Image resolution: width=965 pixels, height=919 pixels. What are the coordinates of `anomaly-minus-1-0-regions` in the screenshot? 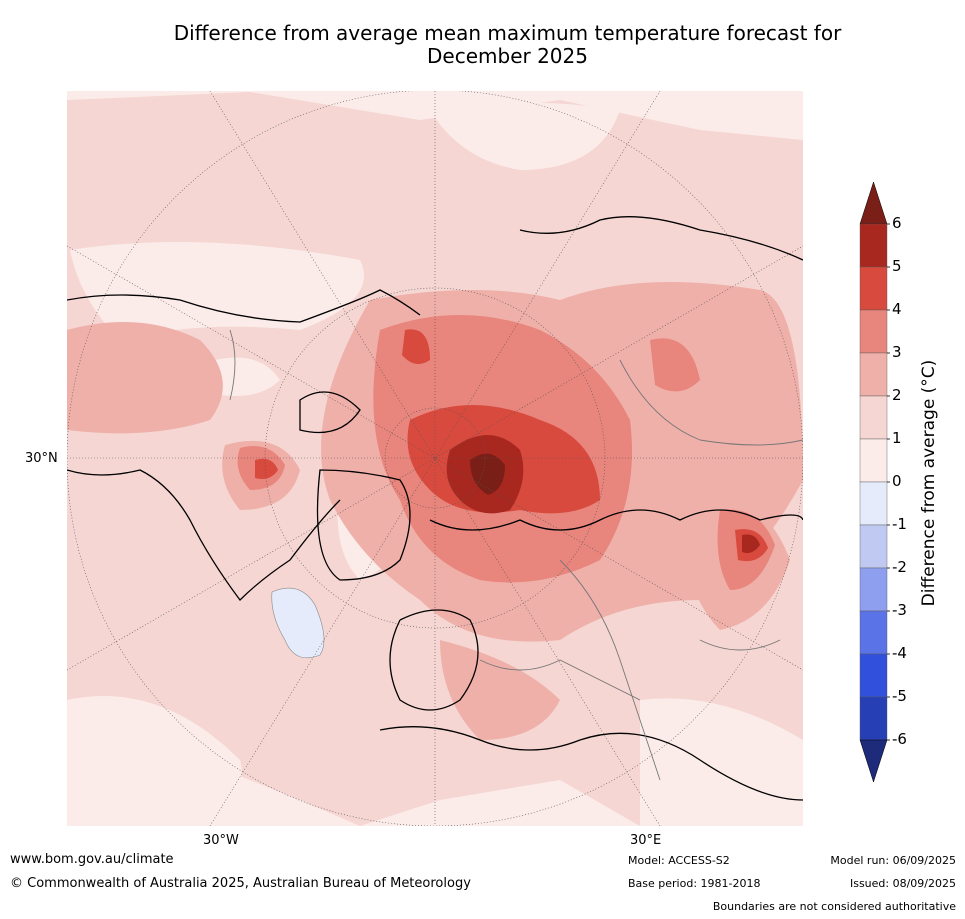 It's located at (298, 623).